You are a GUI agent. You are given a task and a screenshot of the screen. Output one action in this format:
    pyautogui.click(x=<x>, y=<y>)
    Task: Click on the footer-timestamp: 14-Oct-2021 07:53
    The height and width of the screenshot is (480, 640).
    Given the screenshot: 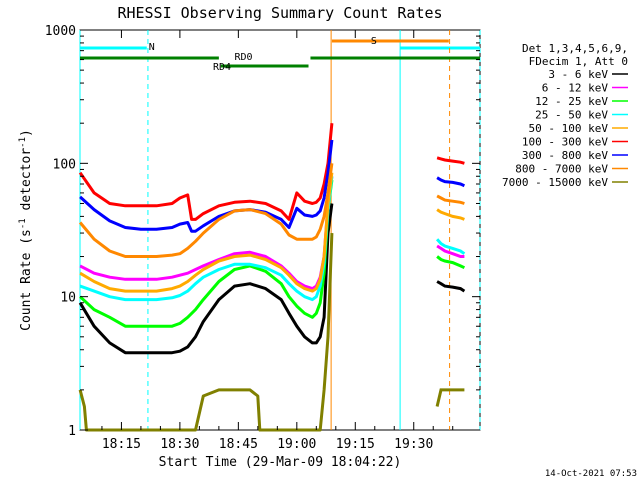 What is the action you would take?
    pyautogui.click(x=591, y=474)
    